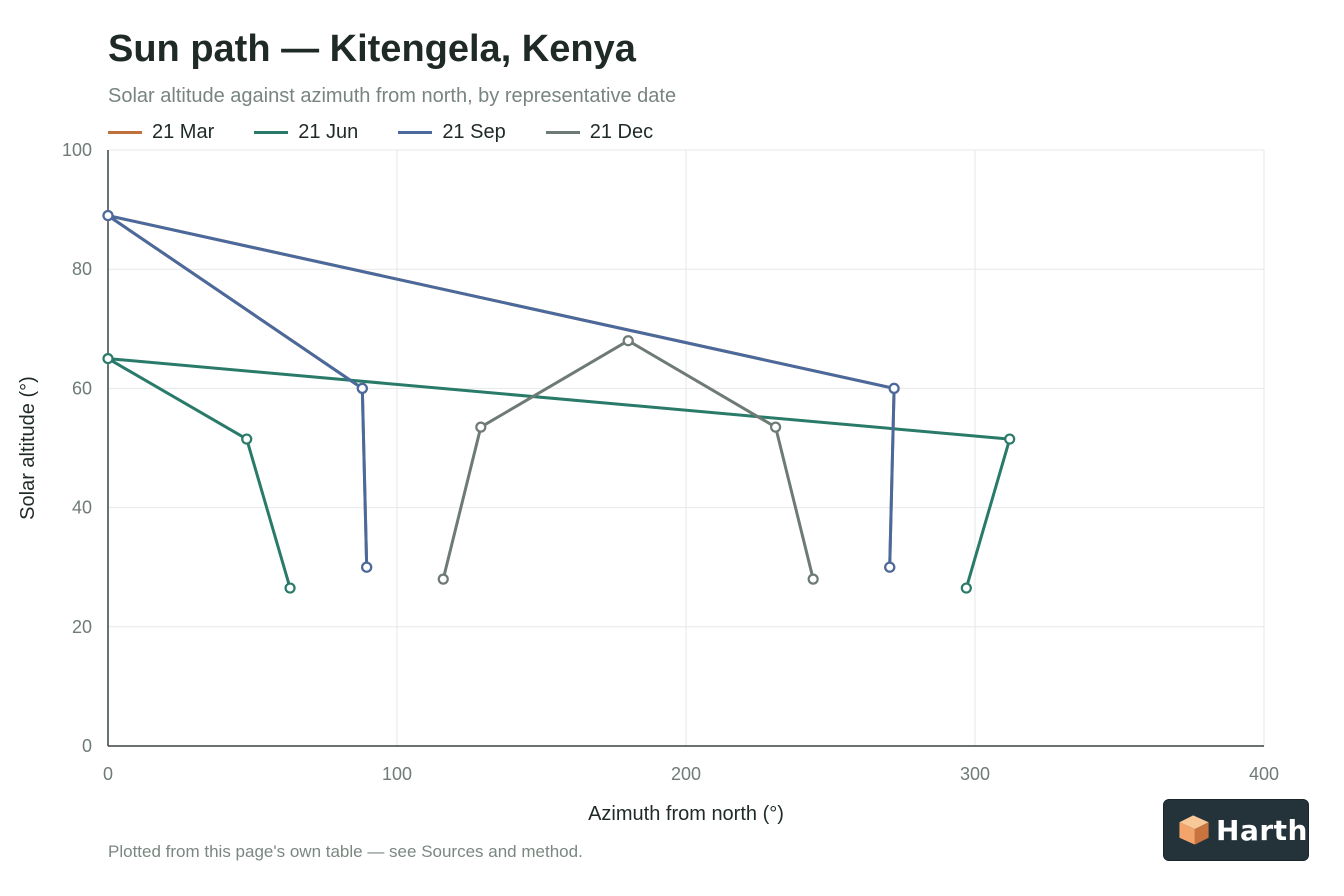 The width and height of the screenshot is (1344, 896). Describe the element at coordinates (77, 150) in the screenshot. I see `y-tick-label: 100` at that location.